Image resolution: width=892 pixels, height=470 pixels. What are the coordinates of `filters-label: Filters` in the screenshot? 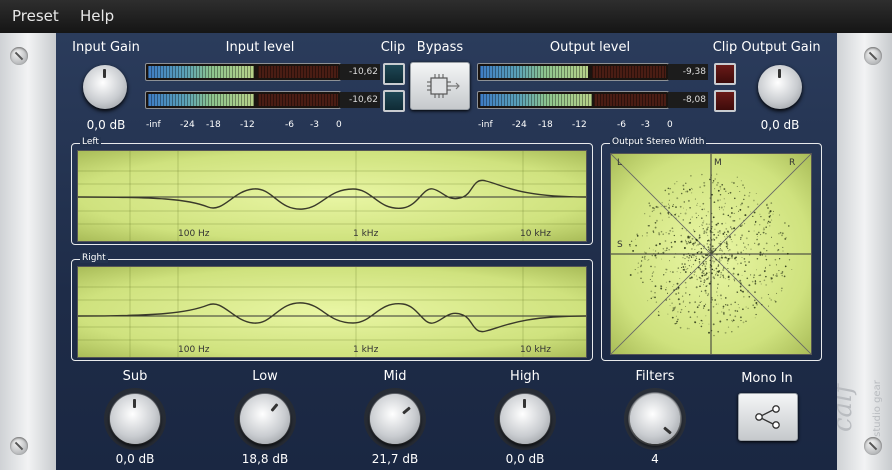 It's located at (655, 376).